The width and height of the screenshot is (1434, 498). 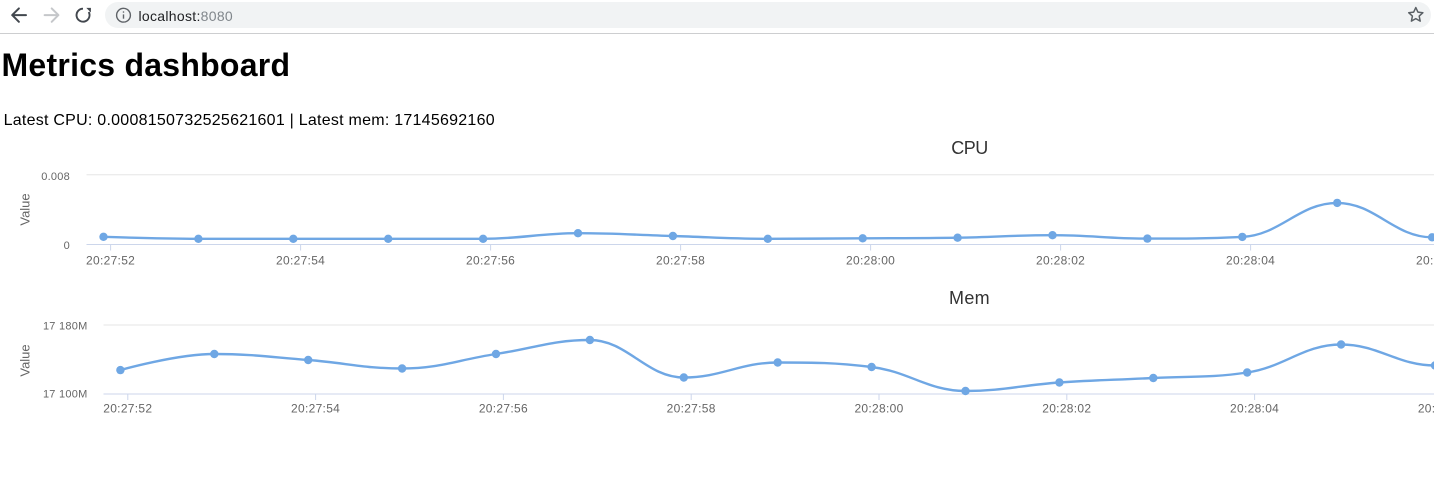 What do you see at coordinates (65, 394) in the screenshot?
I see `svg-text: 17 100M` at bounding box center [65, 394].